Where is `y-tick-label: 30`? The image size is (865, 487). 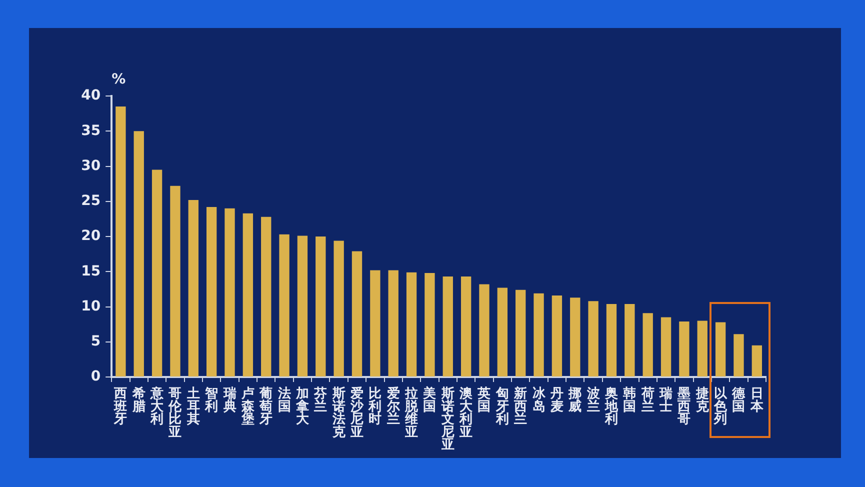 y-tick-label: 30 is located at coordinates (91, 166).